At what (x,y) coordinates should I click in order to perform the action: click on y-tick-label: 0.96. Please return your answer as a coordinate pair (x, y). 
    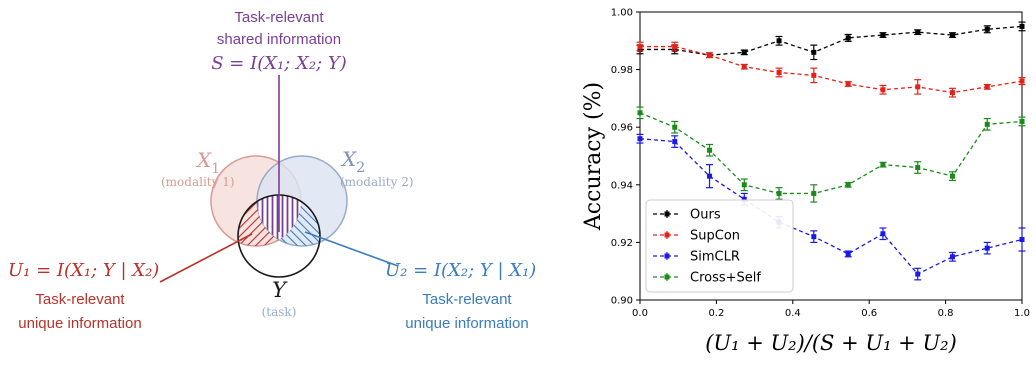
    Looking at the image, I should click on (622, 128).